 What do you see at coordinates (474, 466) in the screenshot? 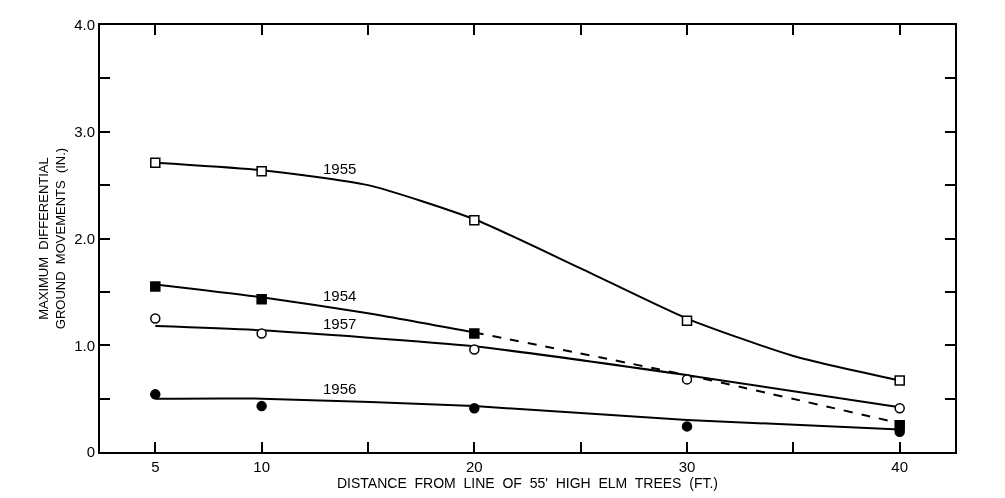
I see `x-tick-label: 20` at bounding box center [474, 466].